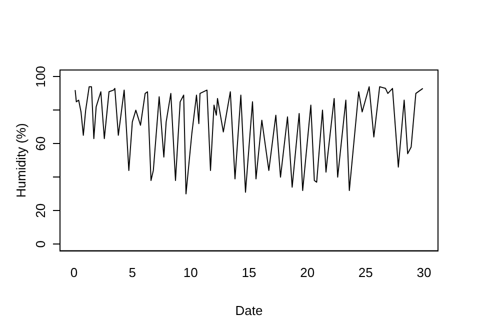 This screenshot has width=480, height=335. Describe the element at coordinates (20, 160) in the screenshot. I see `y-axis-title: Humidity (%)` at that location.